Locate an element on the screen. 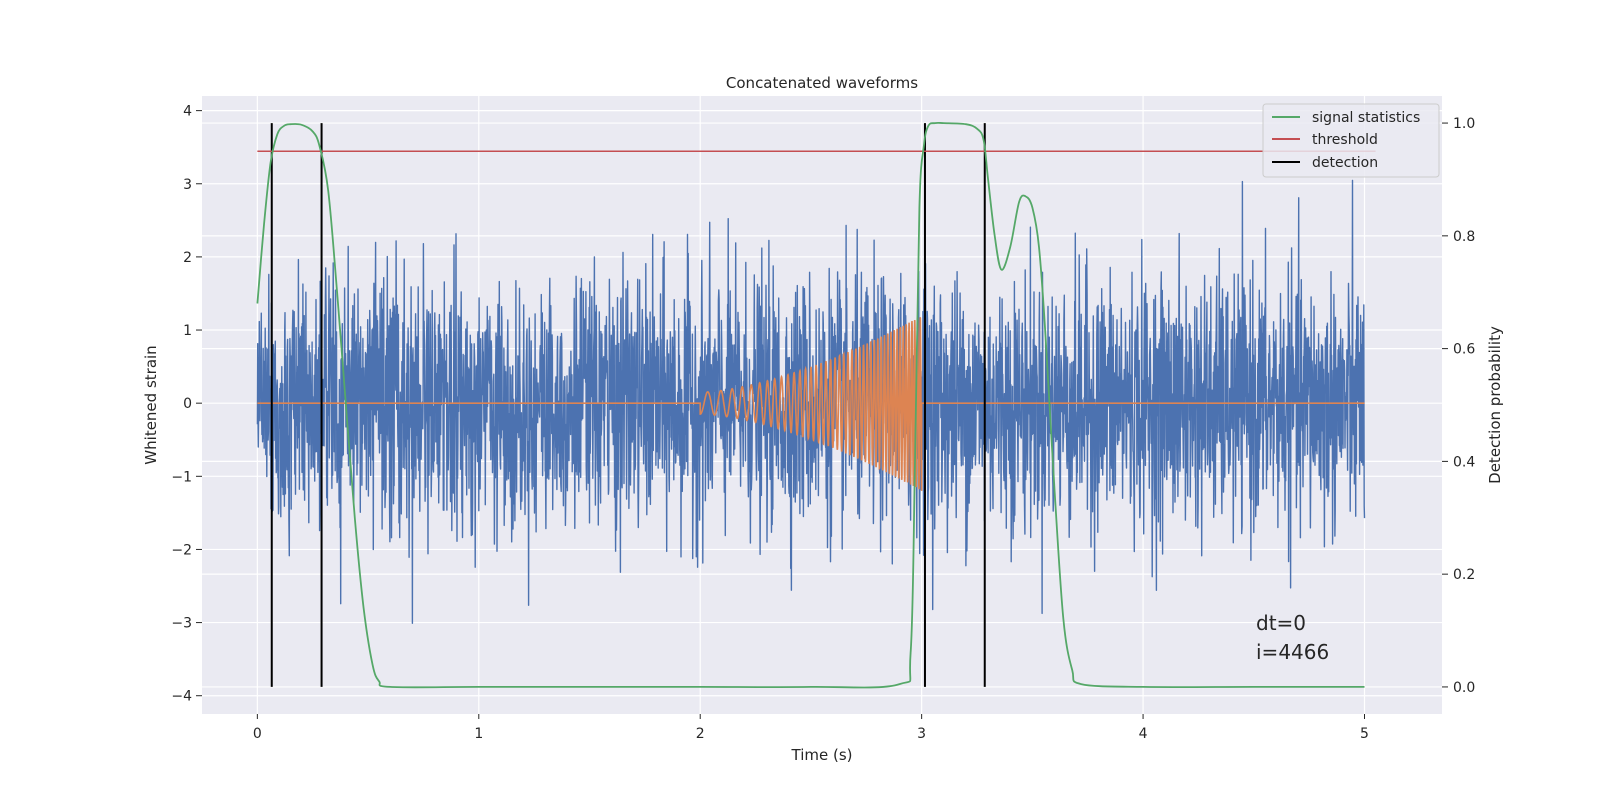 The image size is (1600, 800). x-tick-label: 2 is located at coordinates (700, 734).